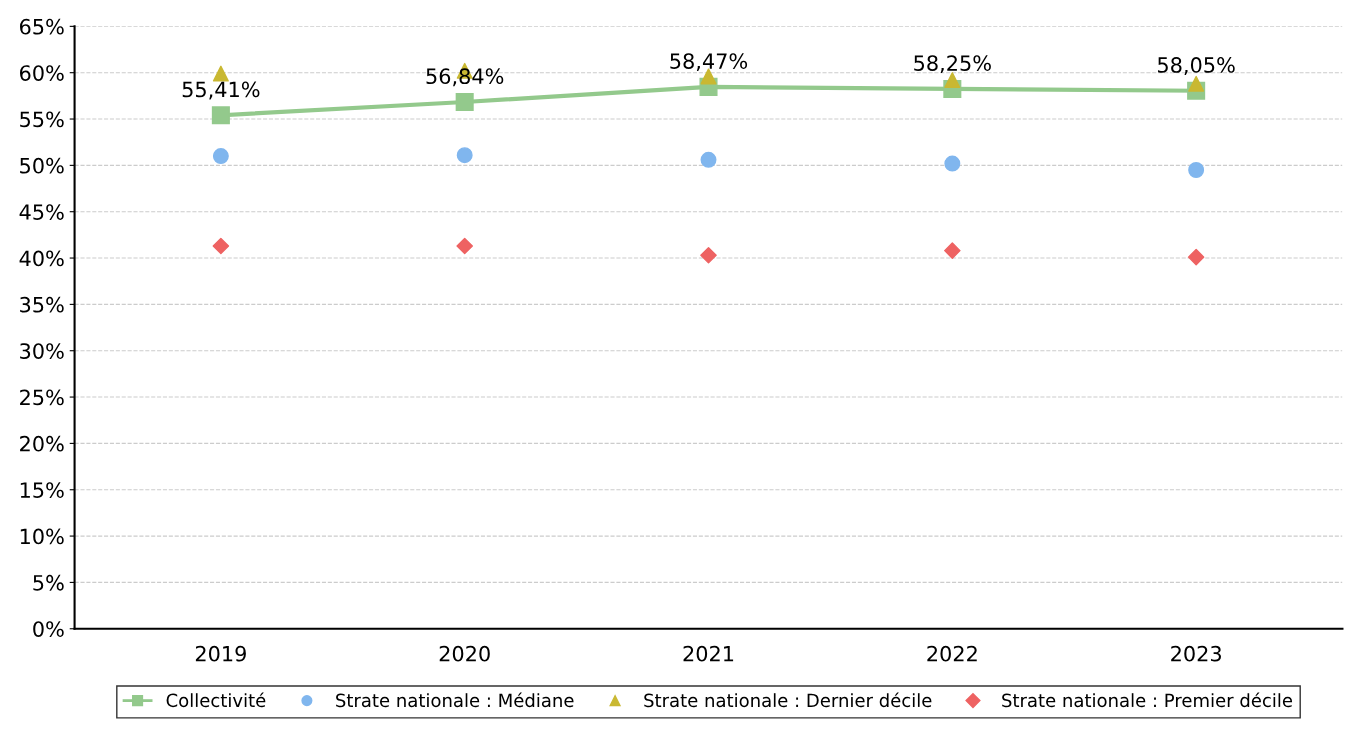 The image size is (1356, 753). What do you see at coordinates (464, 653) in the screenshot?
I see `x-tick-label: 2020` at bounding box center [464, 653].